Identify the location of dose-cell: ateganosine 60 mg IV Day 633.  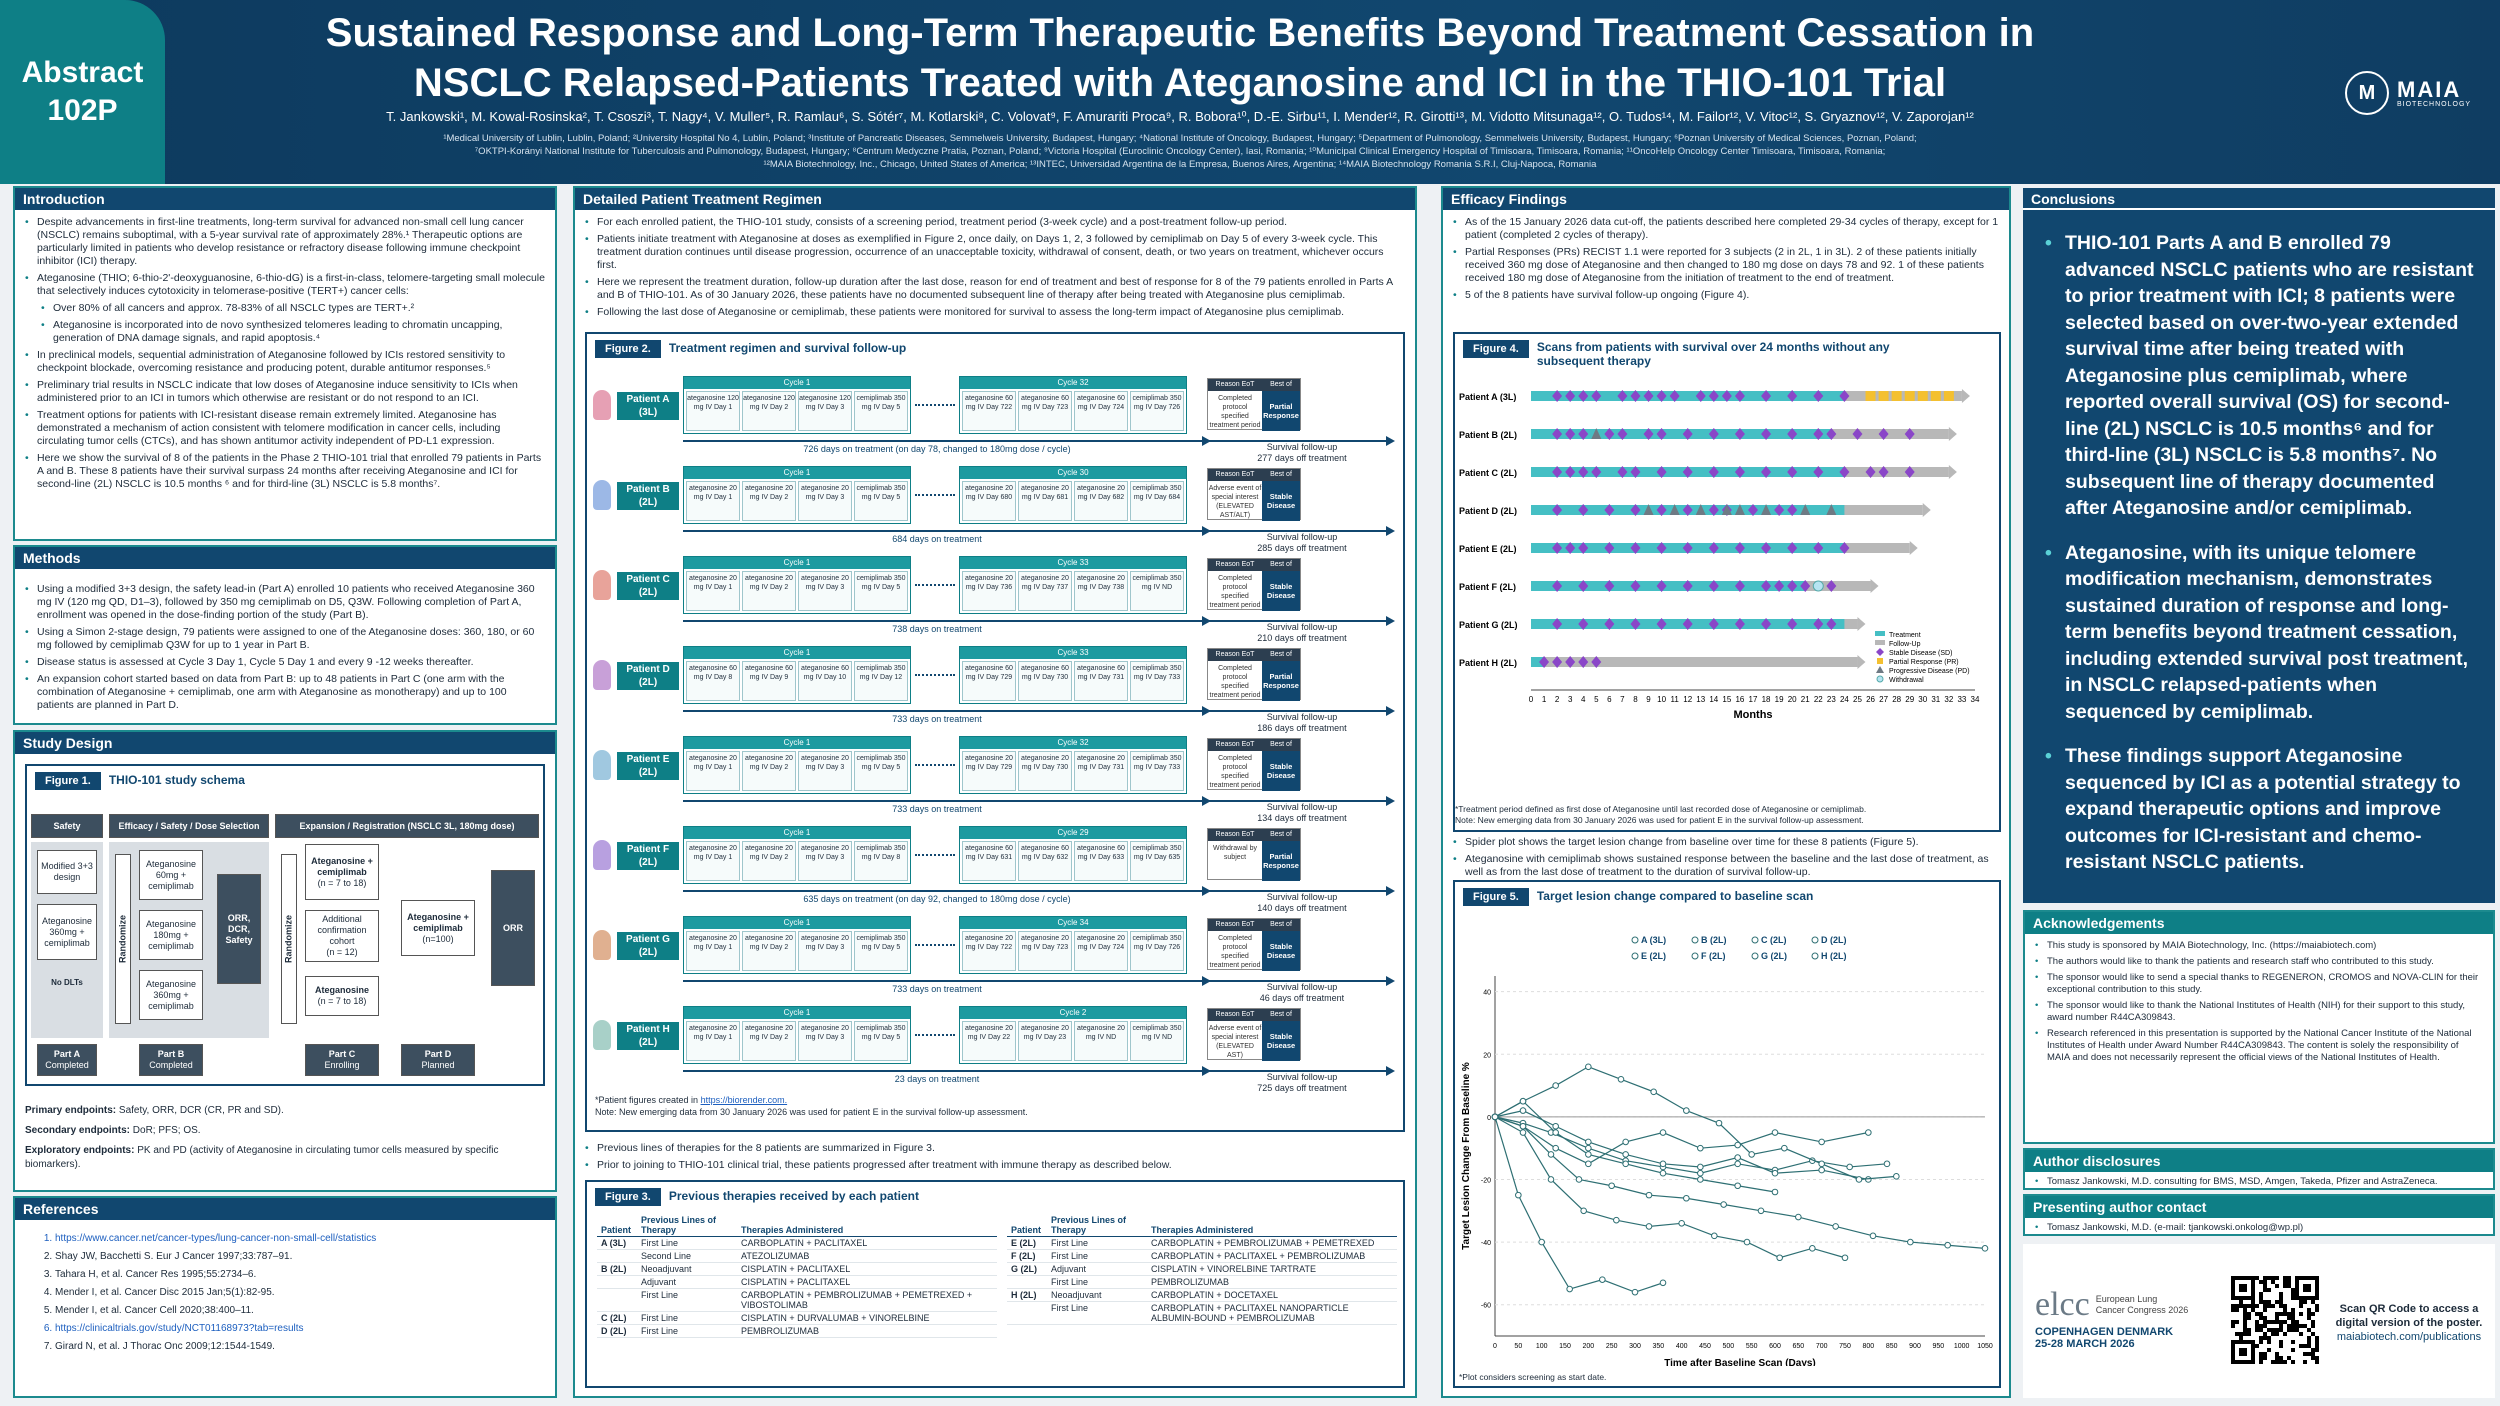
(1101, 861).